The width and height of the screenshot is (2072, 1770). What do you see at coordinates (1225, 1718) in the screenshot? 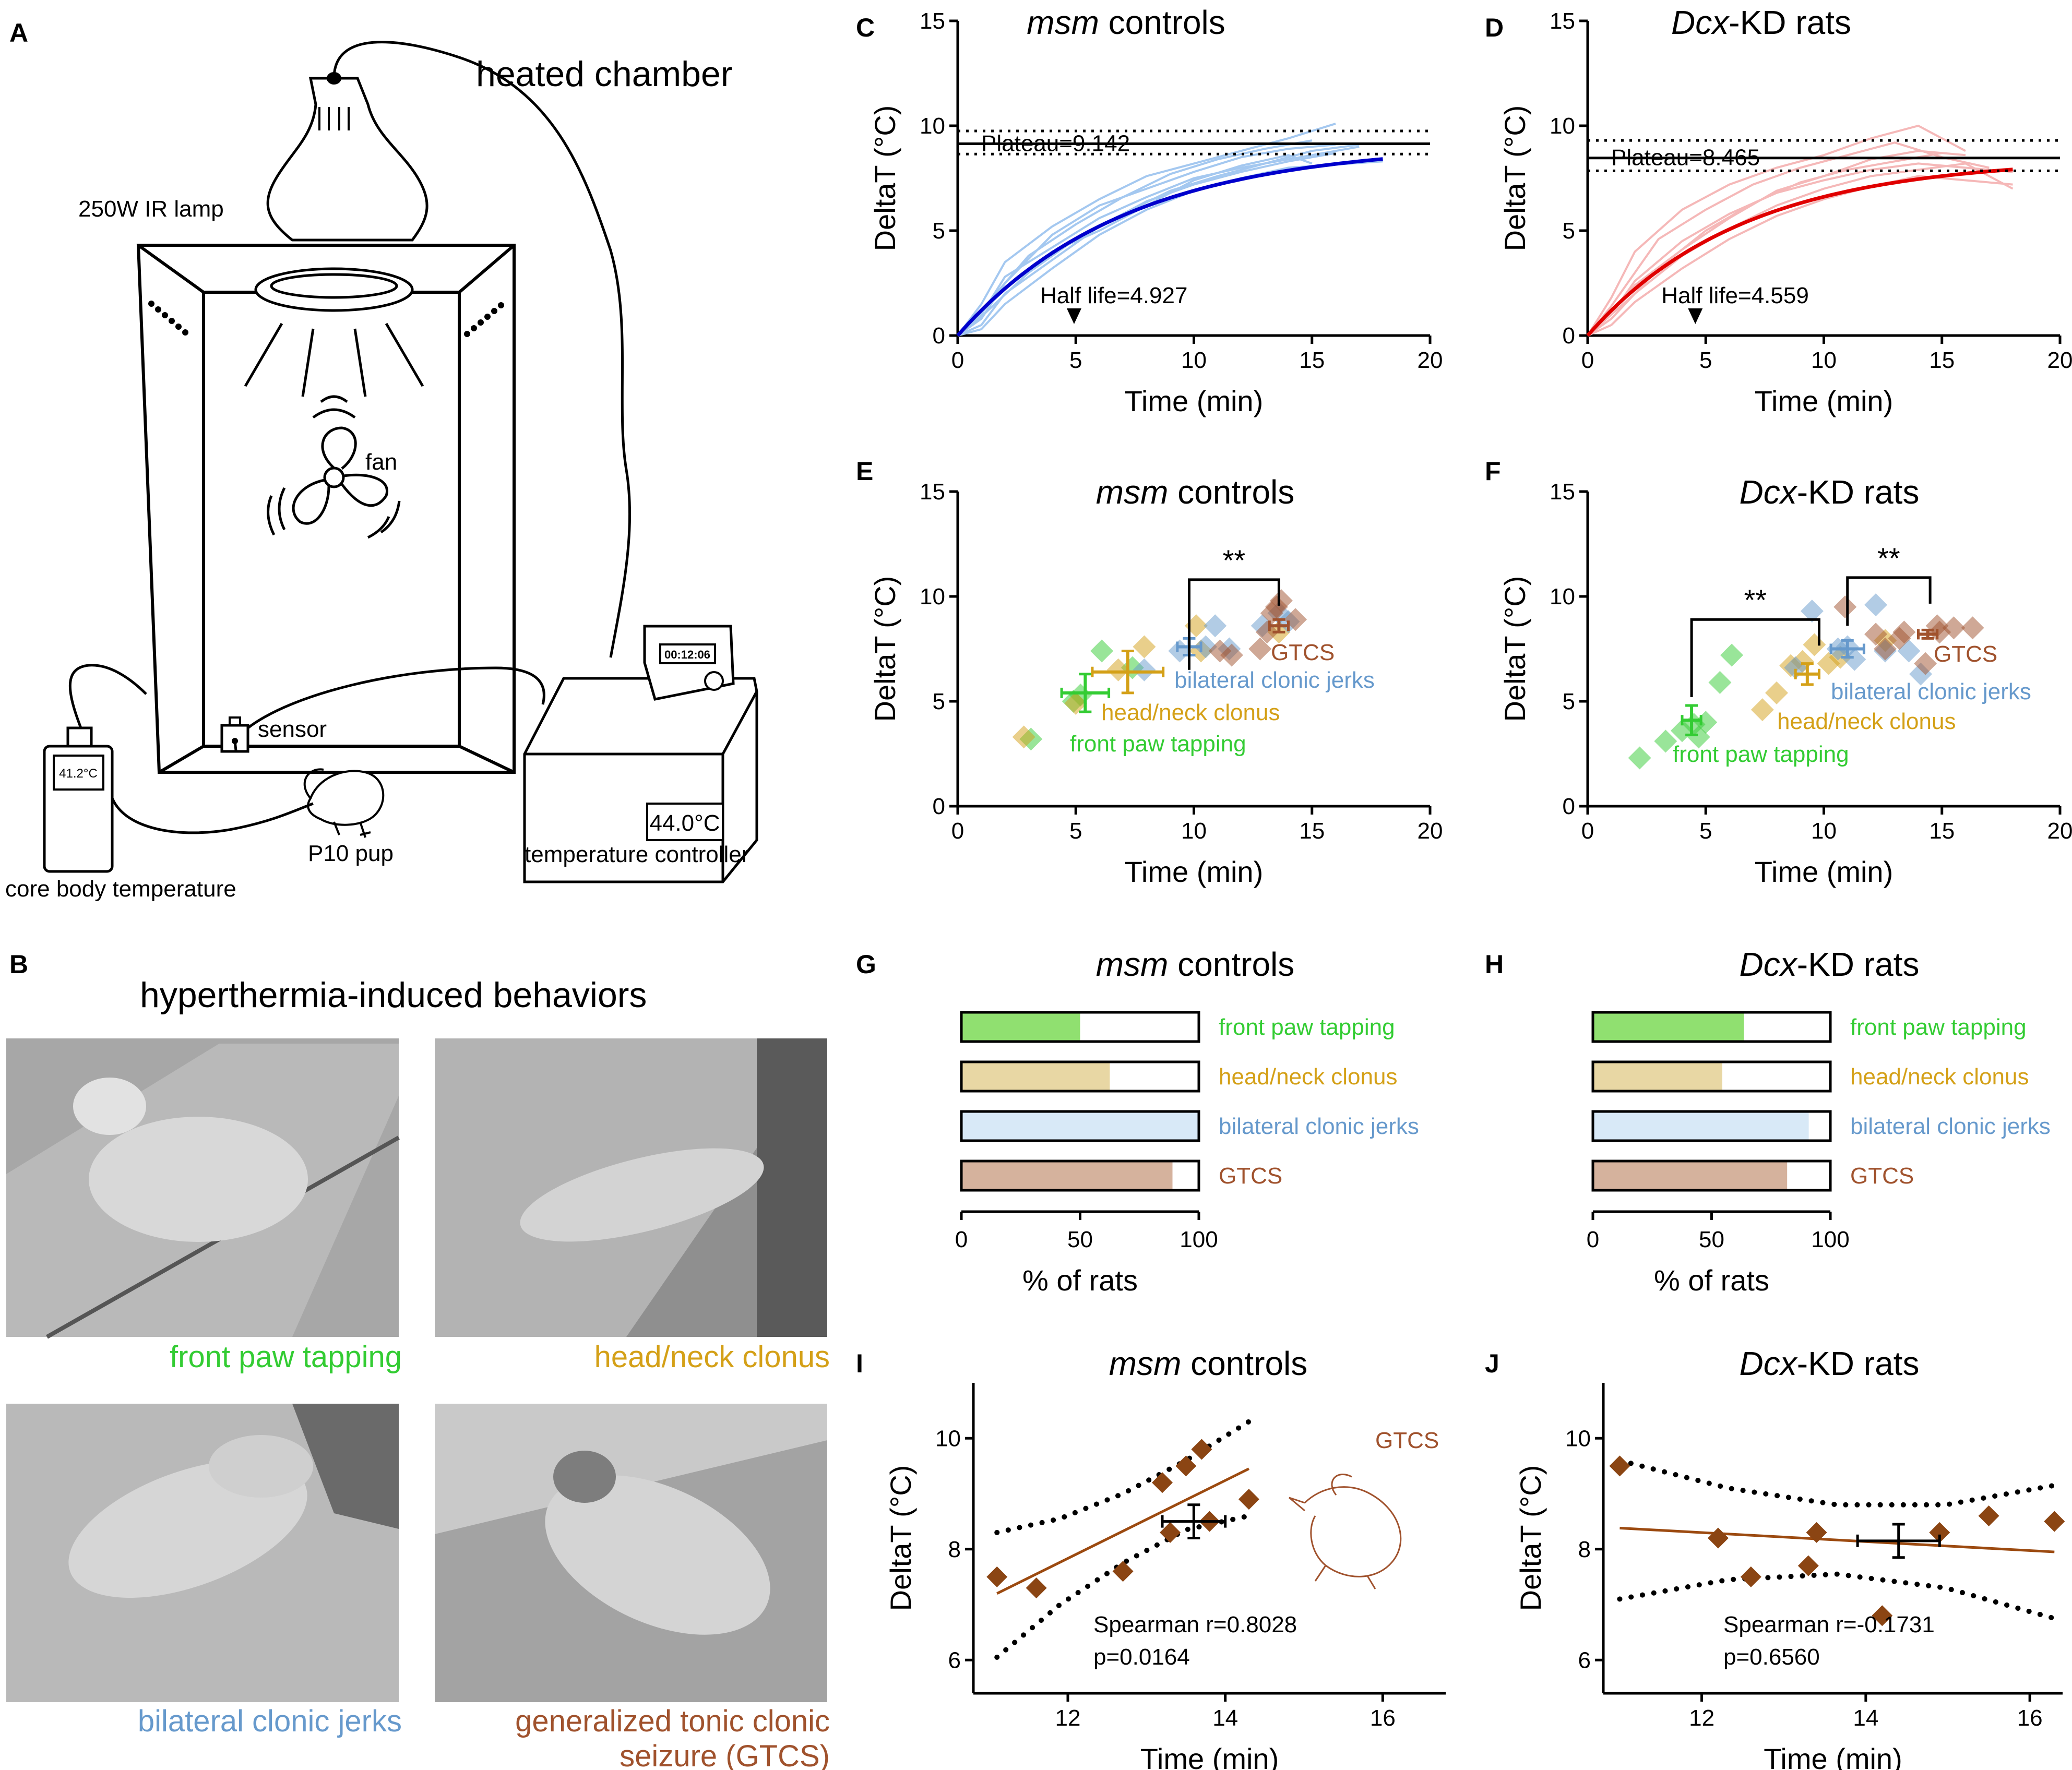
I see `x-tick-label: 14` at bounding box center [1225, 1718].